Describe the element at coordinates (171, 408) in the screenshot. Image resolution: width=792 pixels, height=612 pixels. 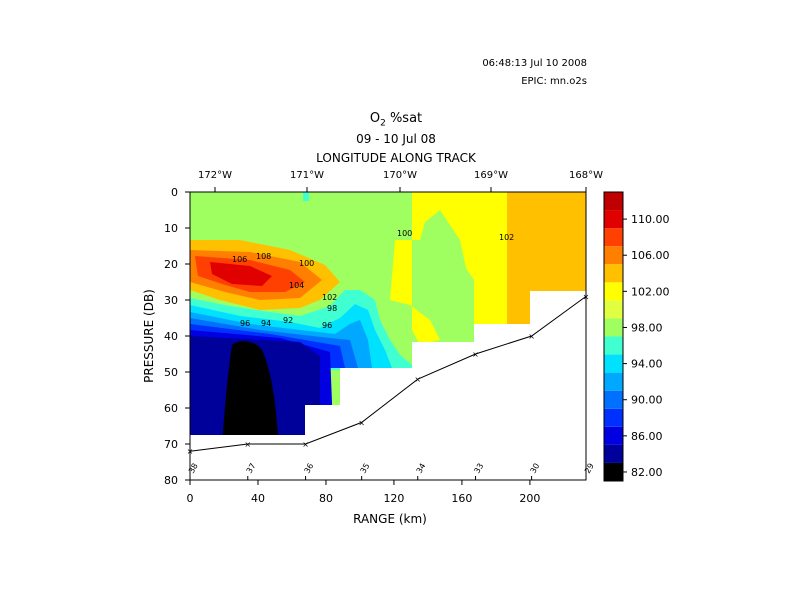
I see `y-tick-label: 60` at that location.